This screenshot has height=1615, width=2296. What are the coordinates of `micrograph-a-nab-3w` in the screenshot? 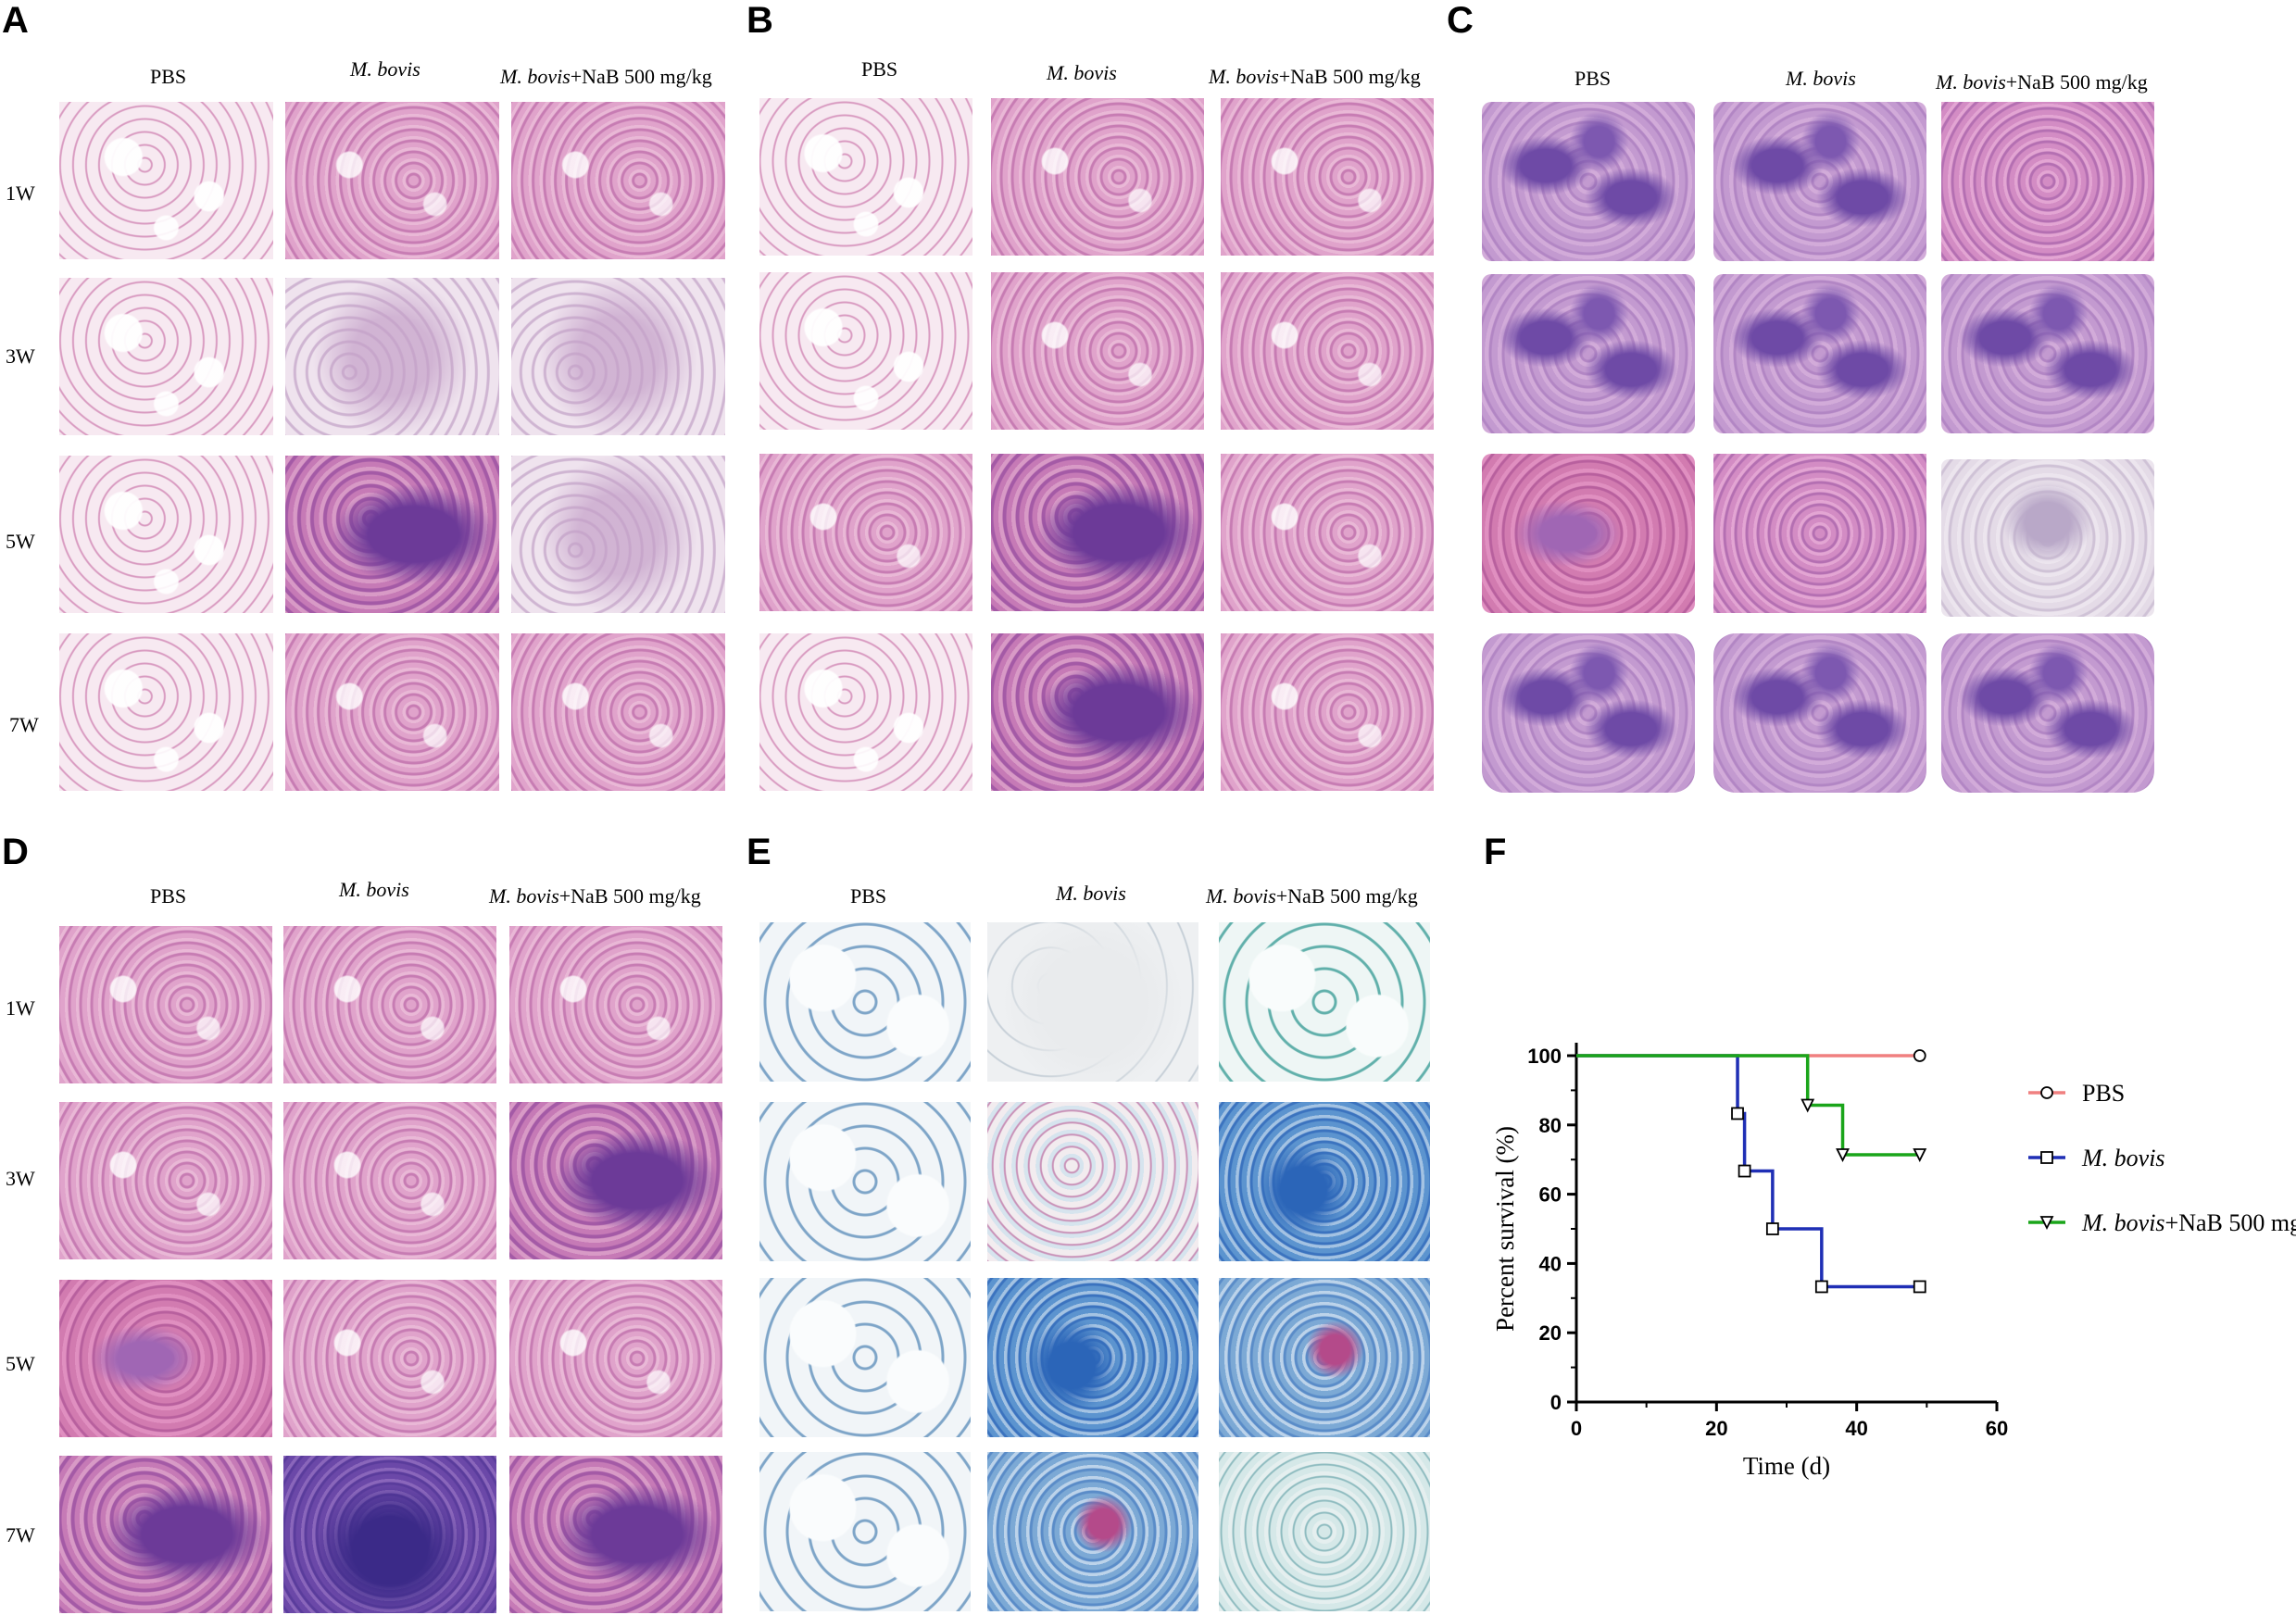 It's located at (618, 356).